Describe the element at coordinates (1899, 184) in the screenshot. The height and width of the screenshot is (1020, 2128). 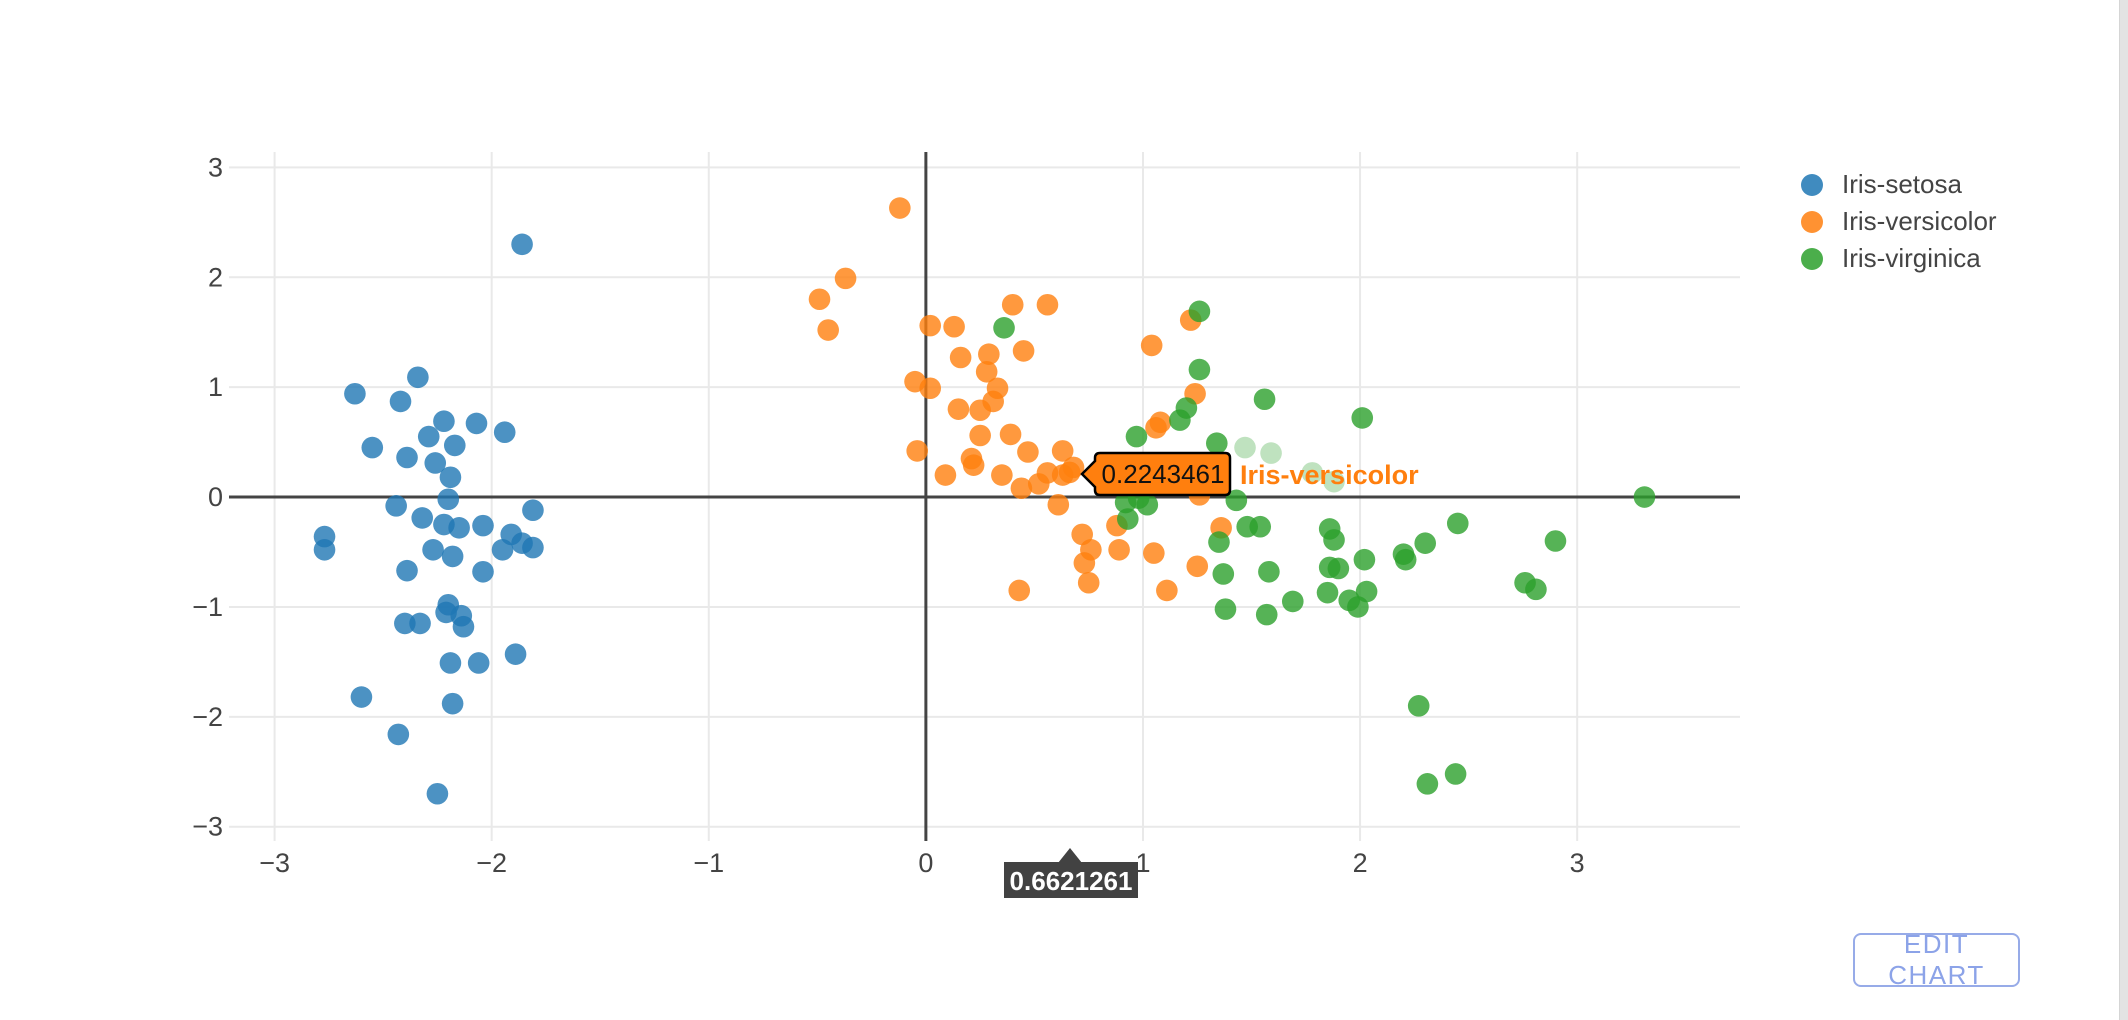
I see `legend-item-iris-setosa: Iris-setosa` at that location.